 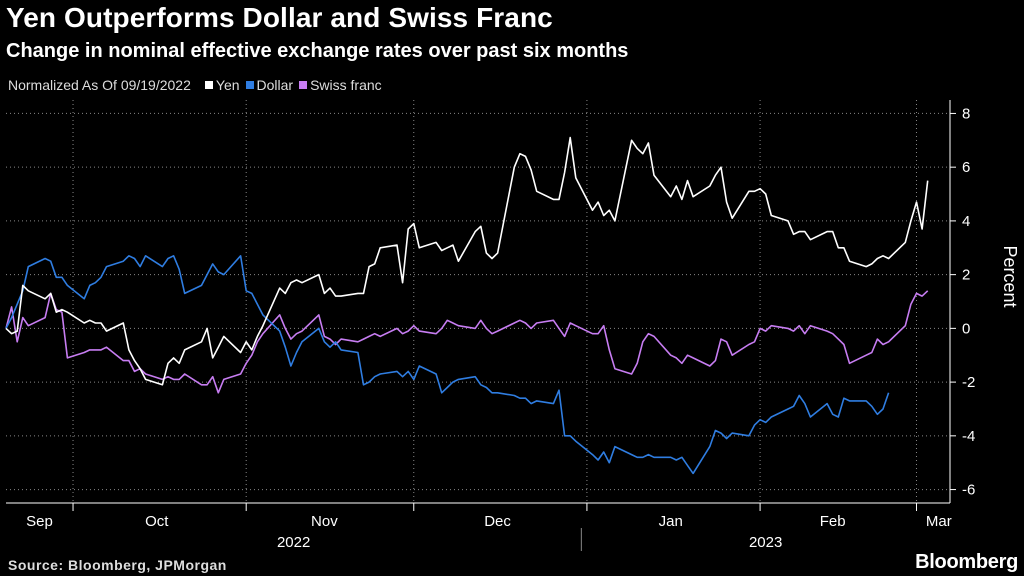 What do you see at coordinates (765, 542) in the screenshot?
I see `x-year-label: 2023` at bounding box center [765, 542].